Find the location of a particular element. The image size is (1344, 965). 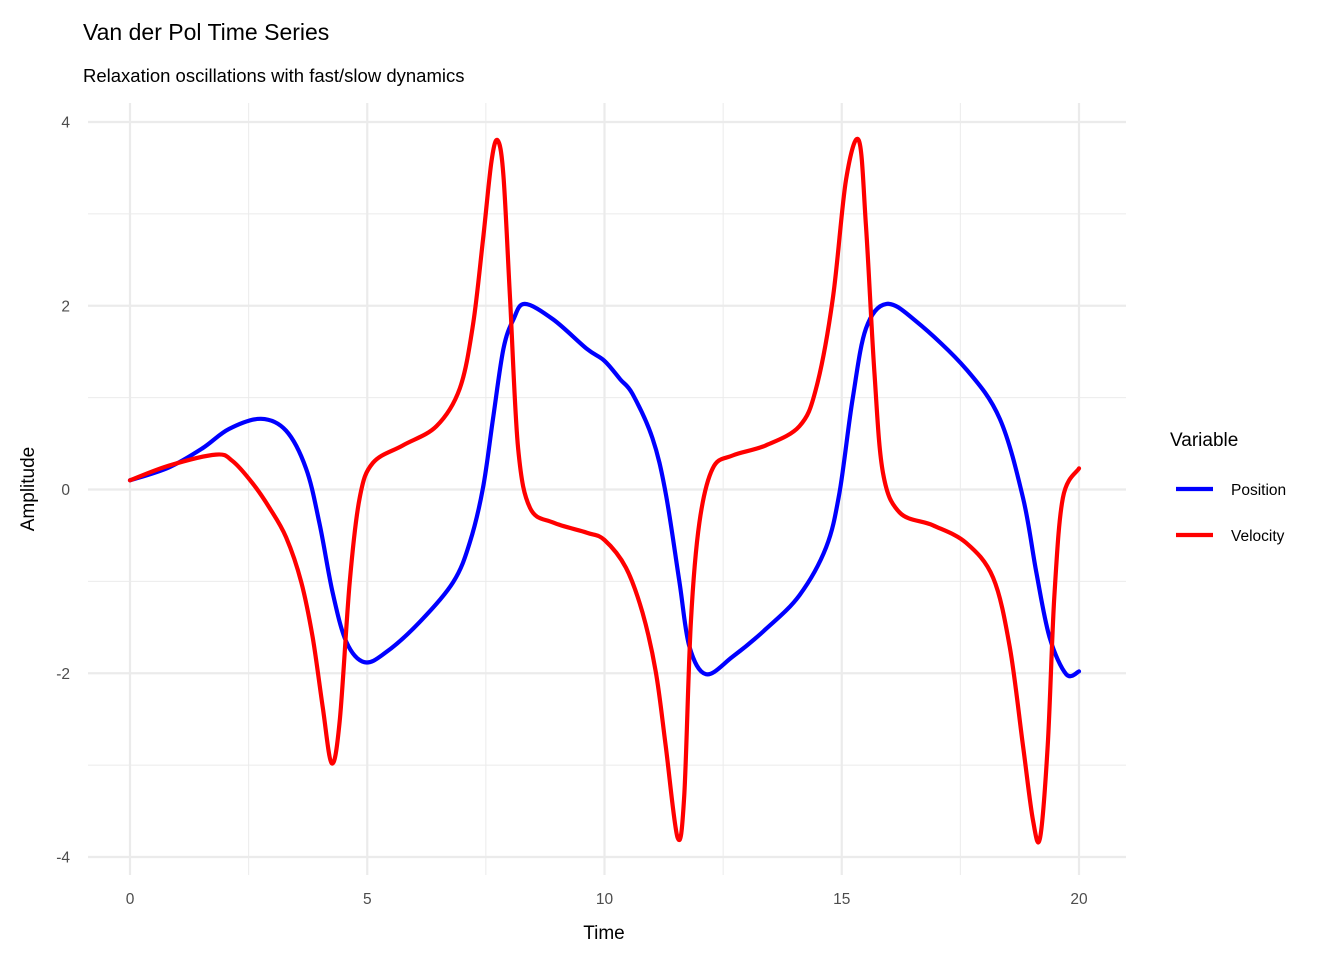

y-tick-label: 0 is located at coordinates (65, 490).